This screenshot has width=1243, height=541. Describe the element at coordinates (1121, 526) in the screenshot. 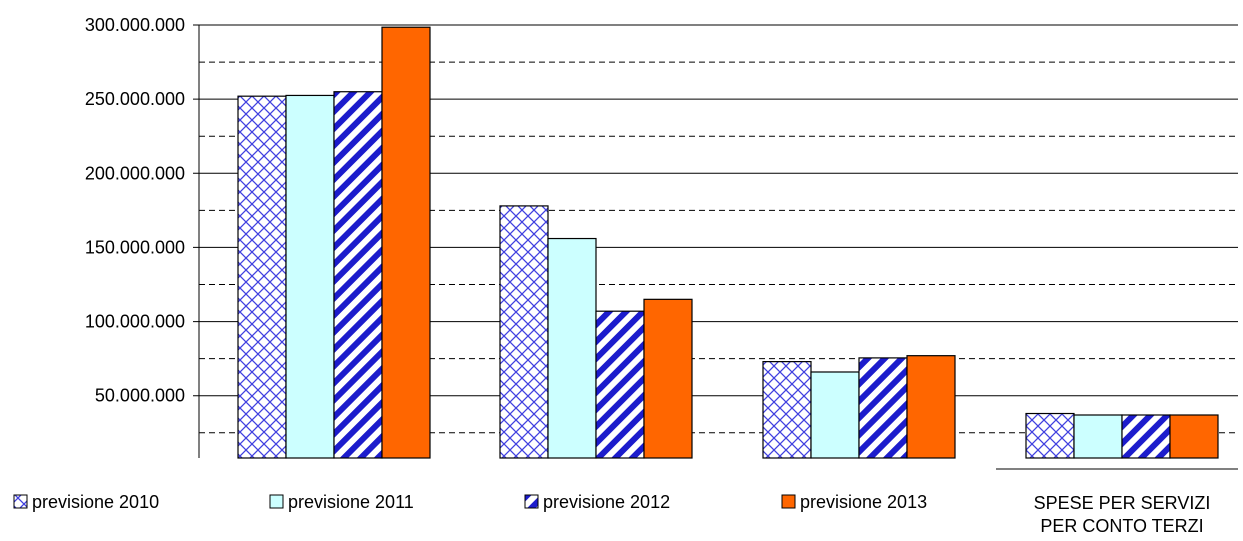

I see `category-label: PER CONTO TERZI` at that location.